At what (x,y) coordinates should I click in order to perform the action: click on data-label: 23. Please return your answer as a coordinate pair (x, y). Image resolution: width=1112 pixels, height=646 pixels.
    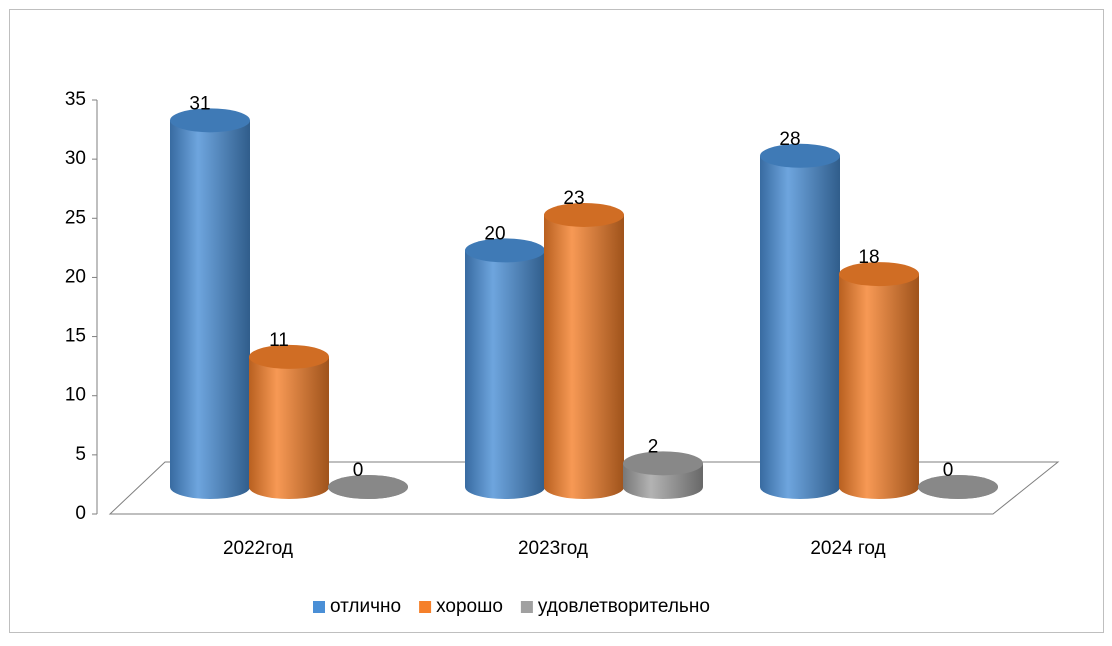
    Looking at the image, I should click on (573, 198).